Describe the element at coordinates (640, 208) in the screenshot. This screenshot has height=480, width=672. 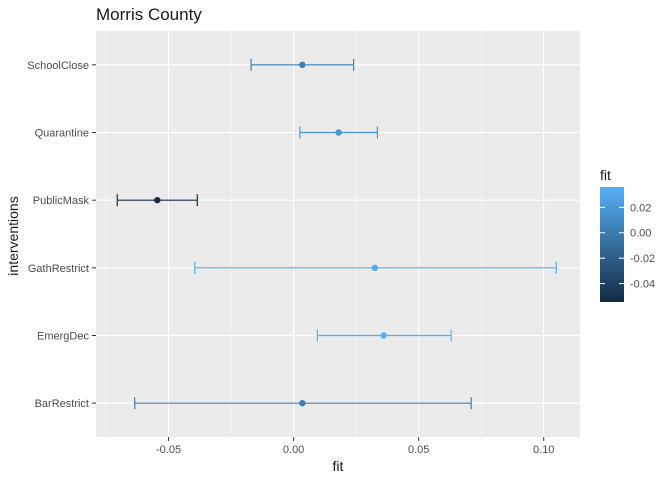
I see `legend-tick-label: 0.02` at that location.